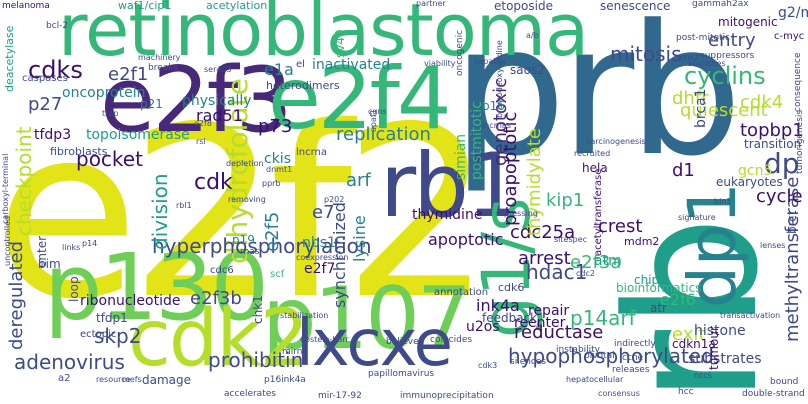 This screenshot has height=404, width=808. Describe the element at coordinates (49, 264) in the screenshot. I see `word-bim: bim` at that location.